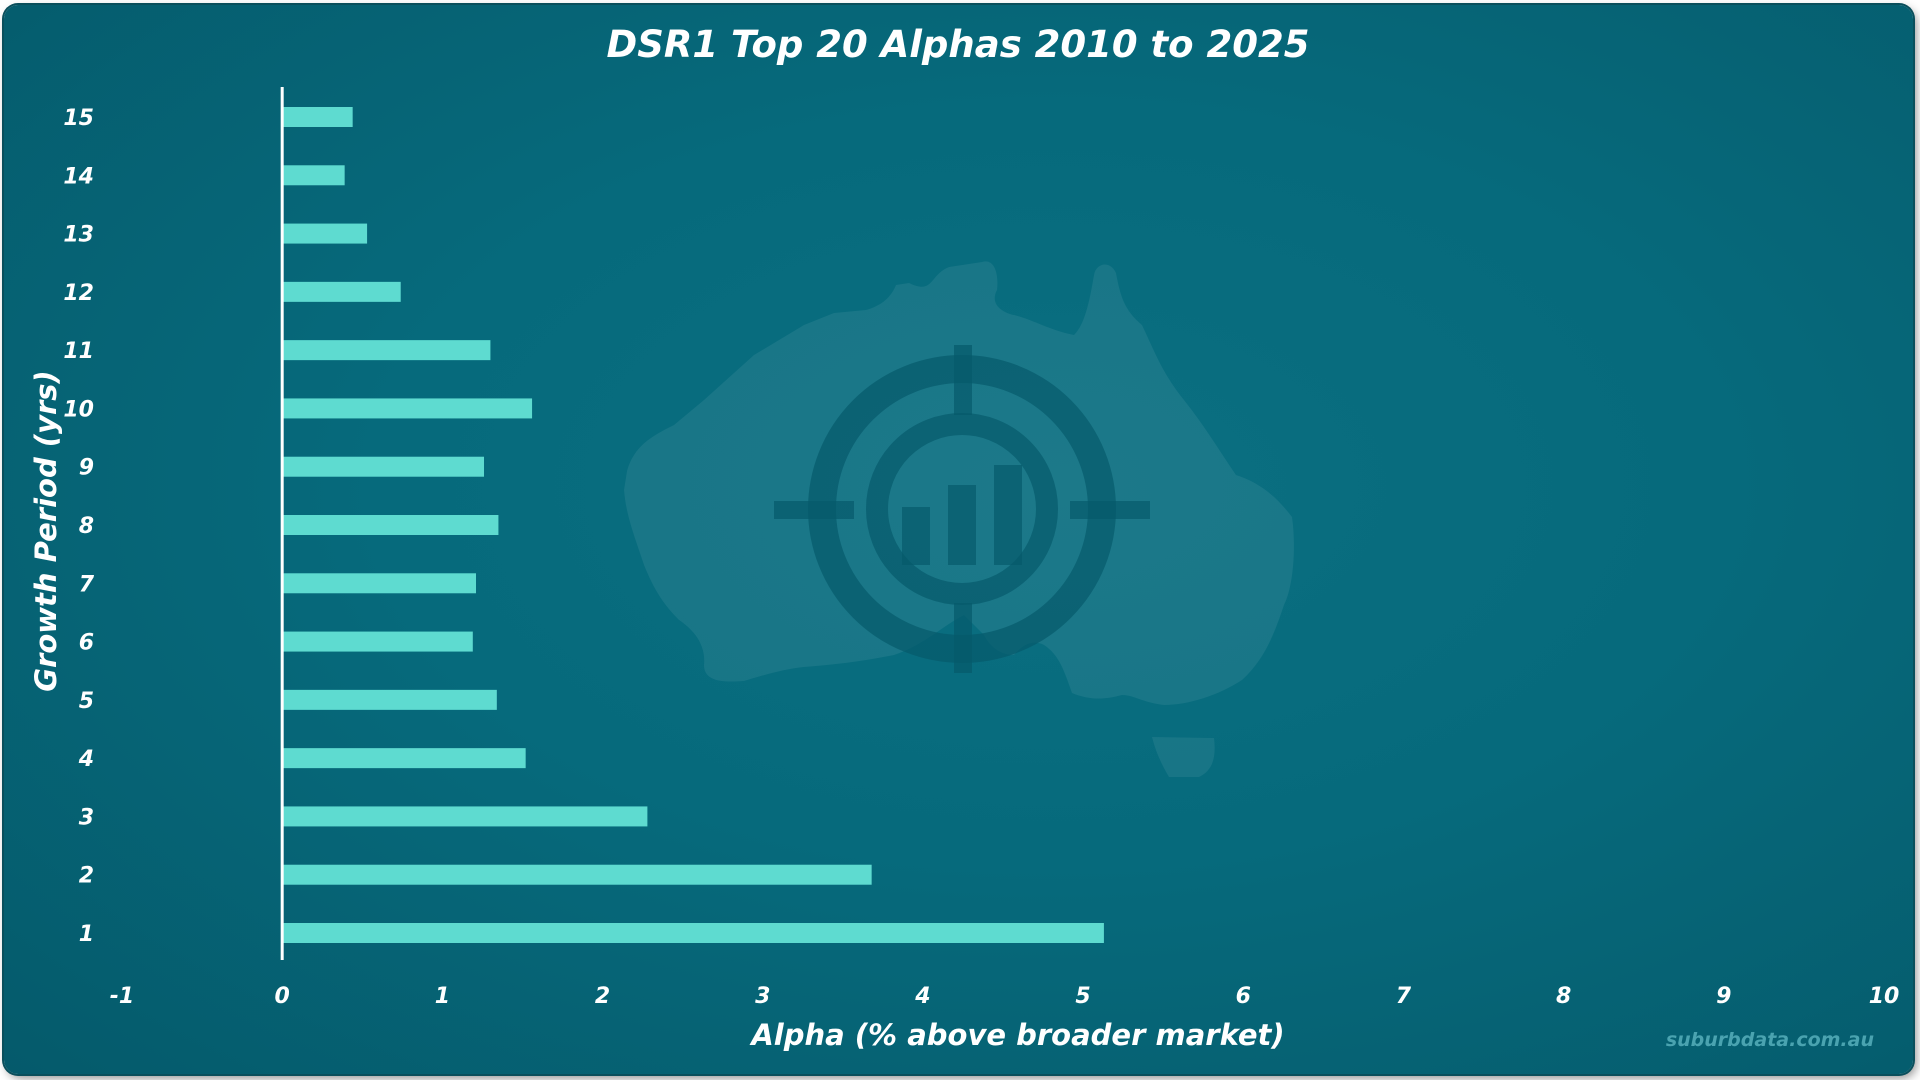 Image resolution: width=1920 pixels, height=1080 pixels. Describe the element at coordinates (1005, 996) in the screenshot. I see `x-tick-labels: -1 0 1 2 3 4 5 6 7 8 9 10` at that location.